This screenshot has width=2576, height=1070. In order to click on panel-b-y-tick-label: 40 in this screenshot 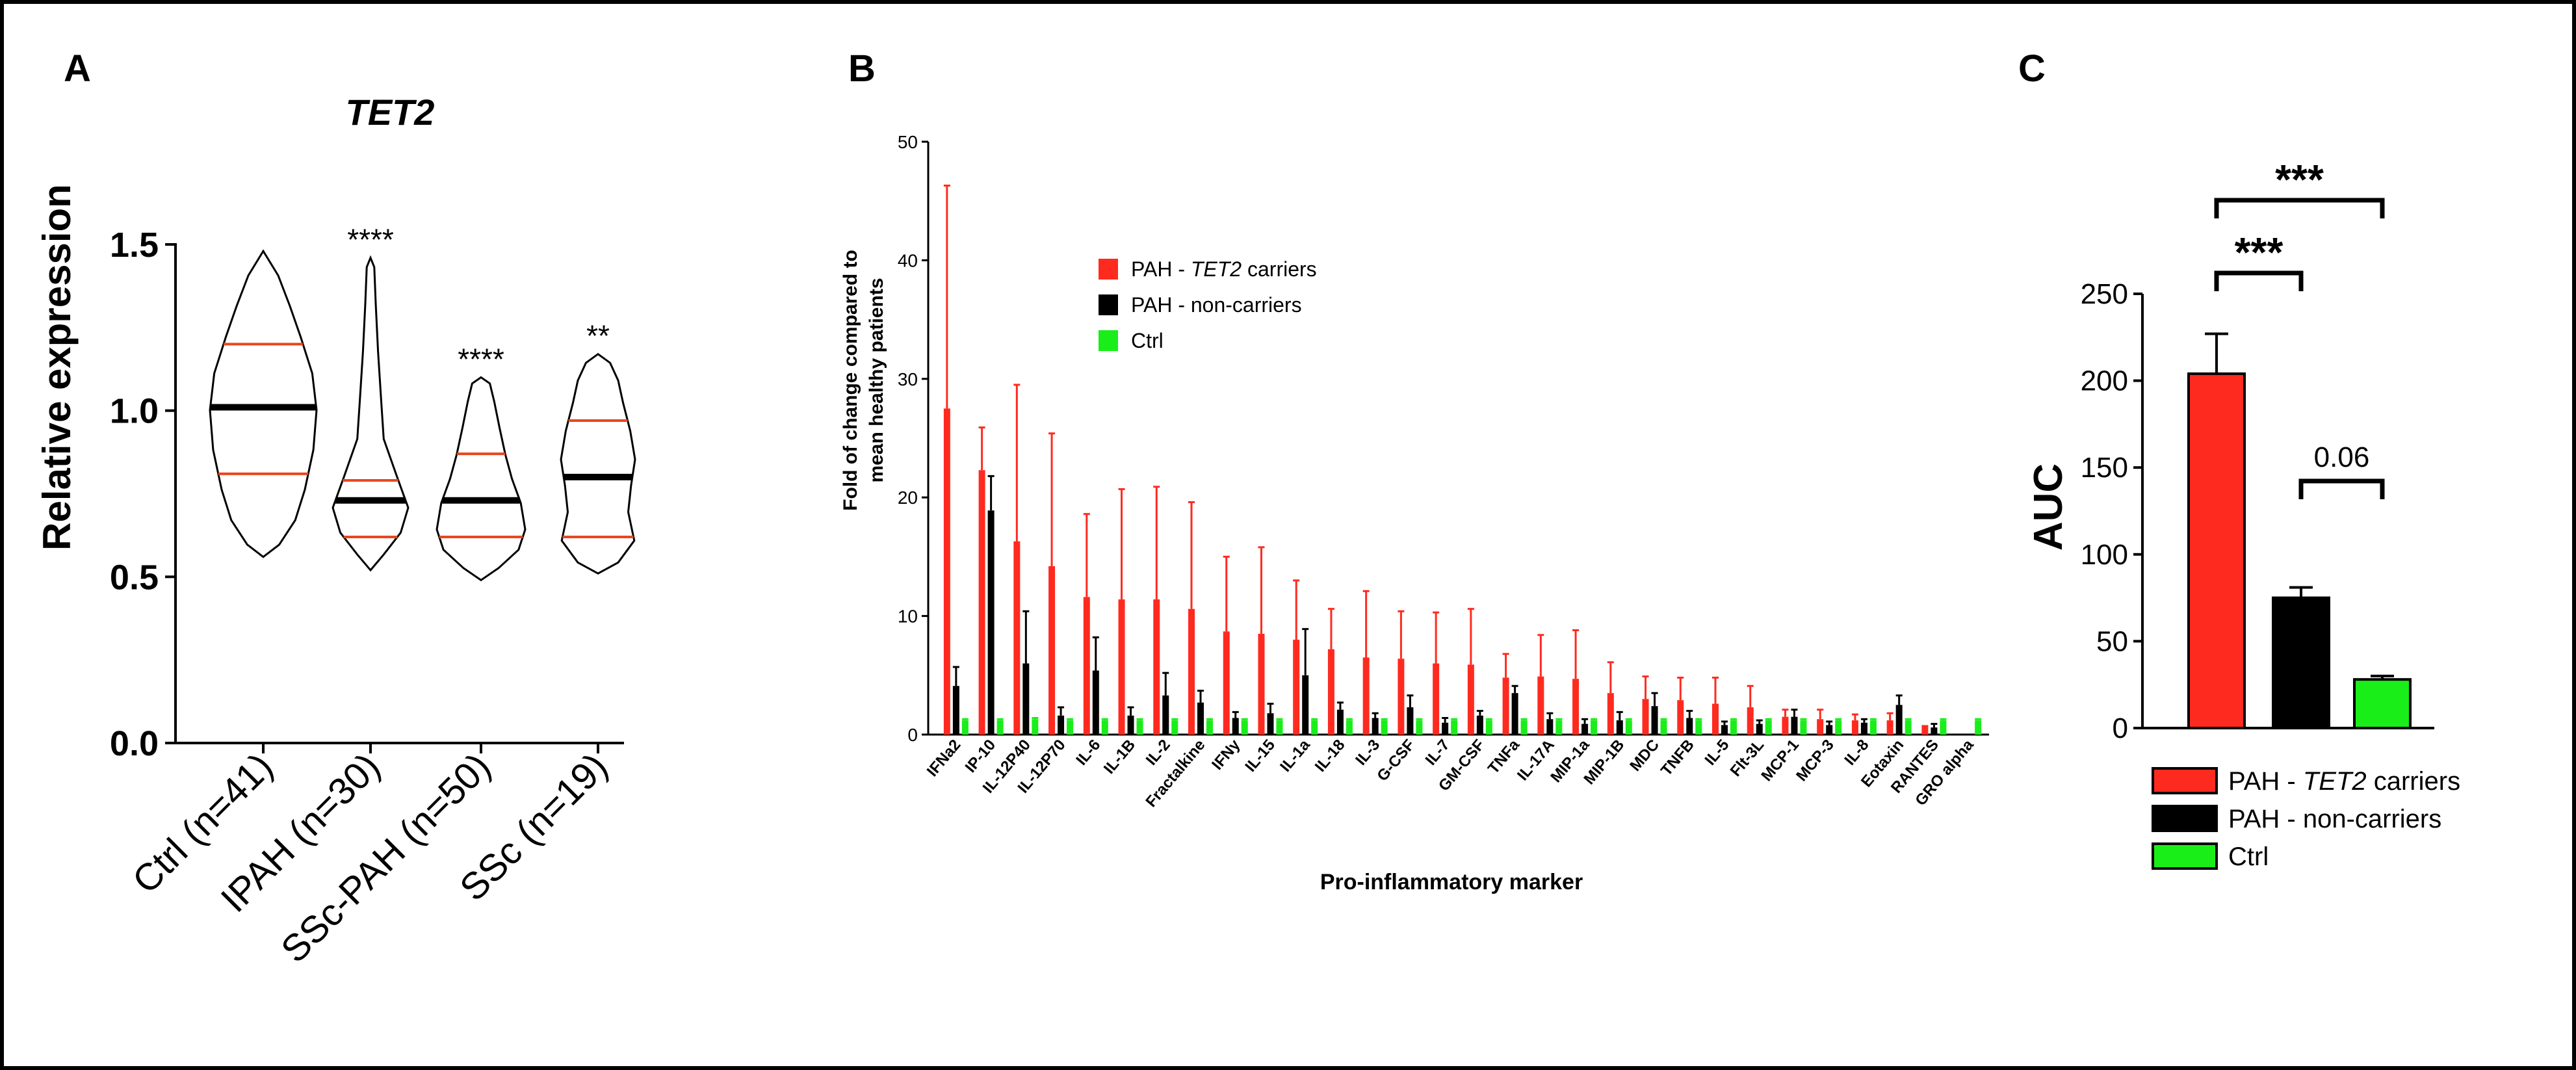, I will do `click(908, 260)`.